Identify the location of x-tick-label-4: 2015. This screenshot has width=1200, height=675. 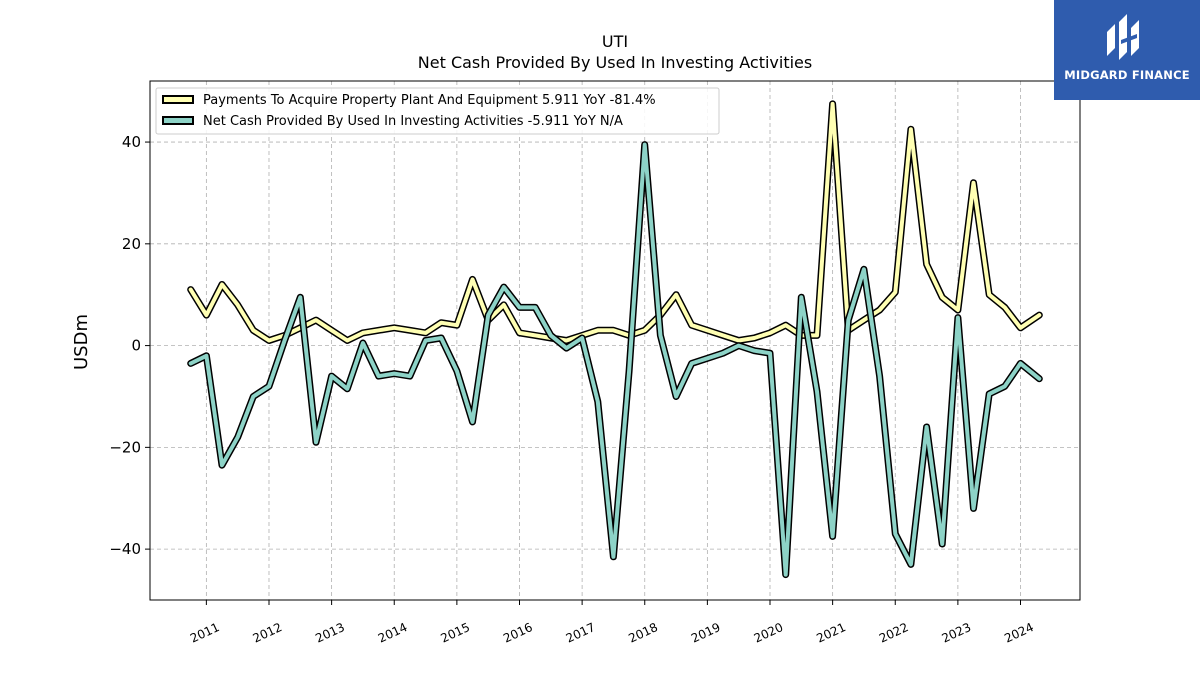
(456, 633).